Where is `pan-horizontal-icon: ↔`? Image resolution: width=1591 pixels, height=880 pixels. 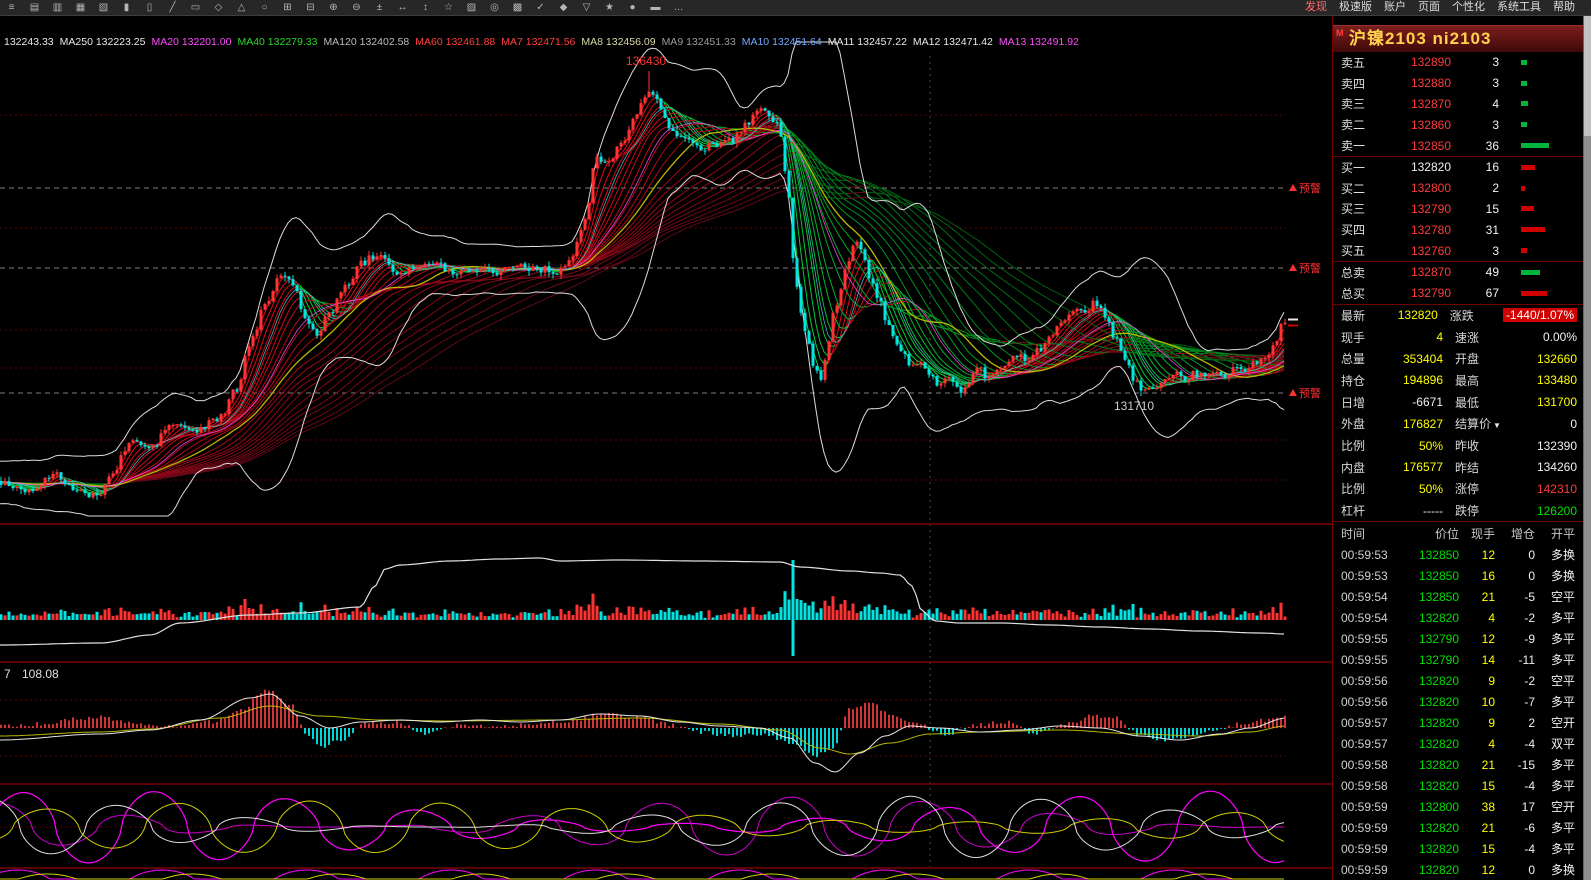
pan-horizontal-icon: ↔ is located at coordinates (402, 7).